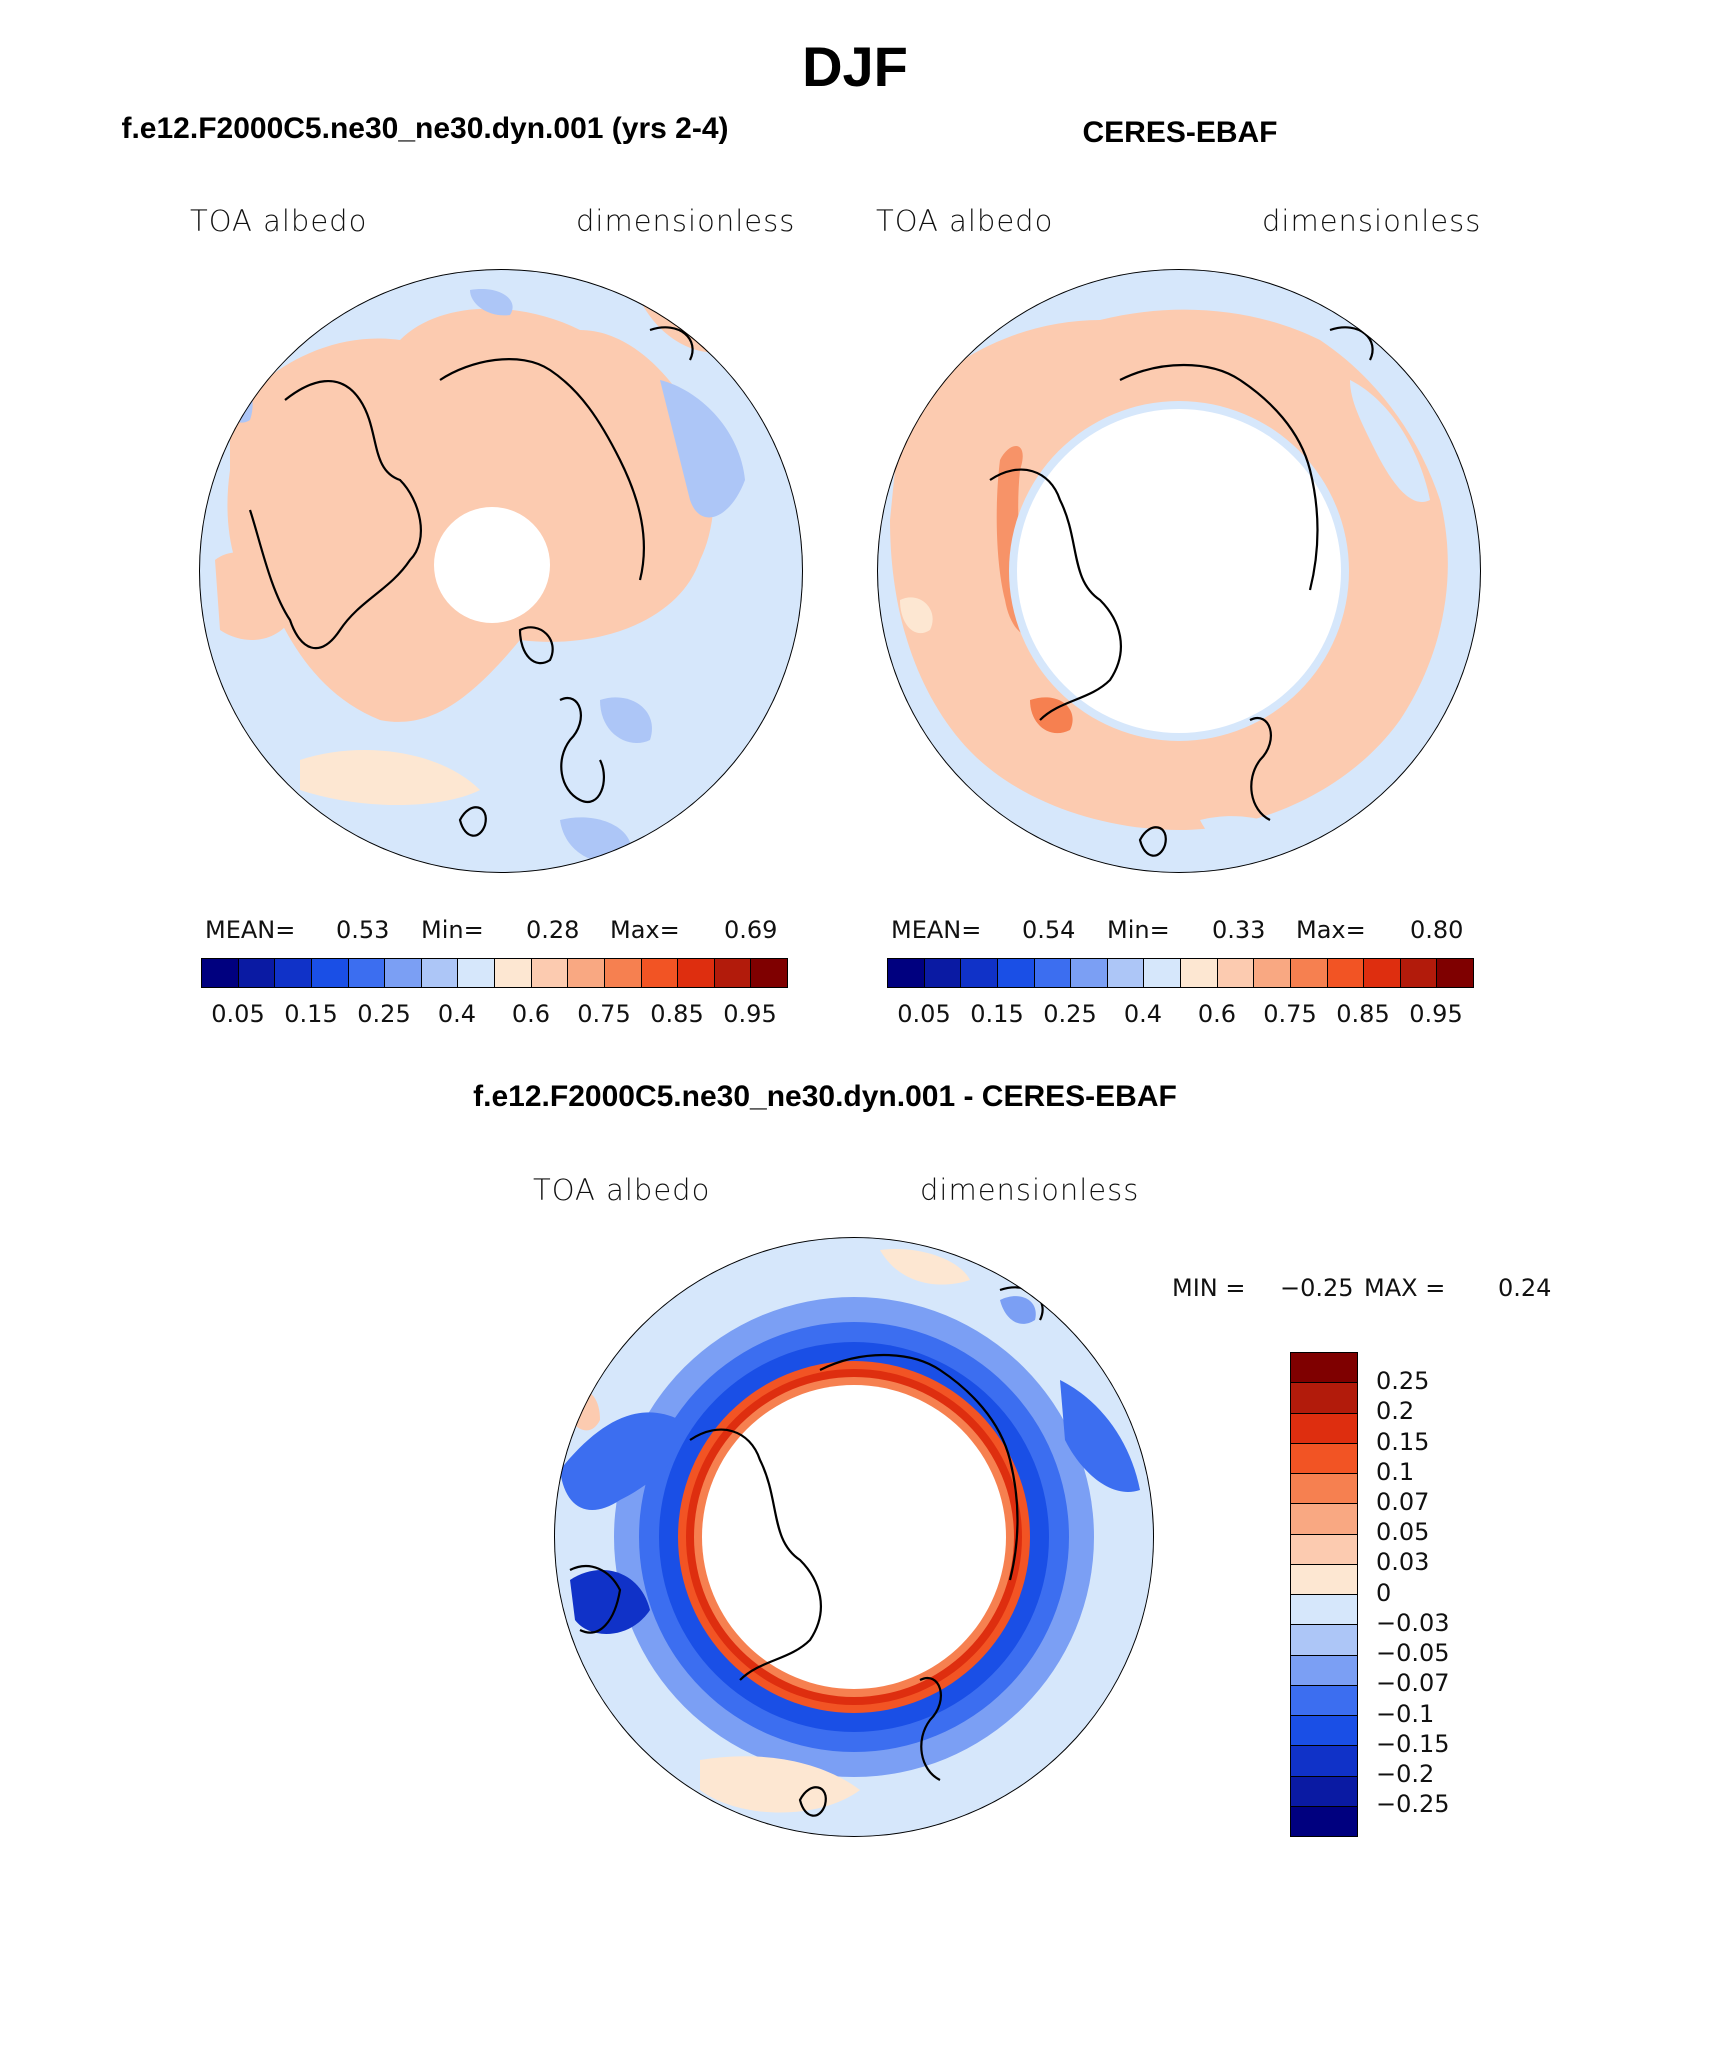  What do you see at coordinates (1437, 930) in the screenshot?
I see `panel-2-max-value: 0.80` at bounding box center [1437, 930].